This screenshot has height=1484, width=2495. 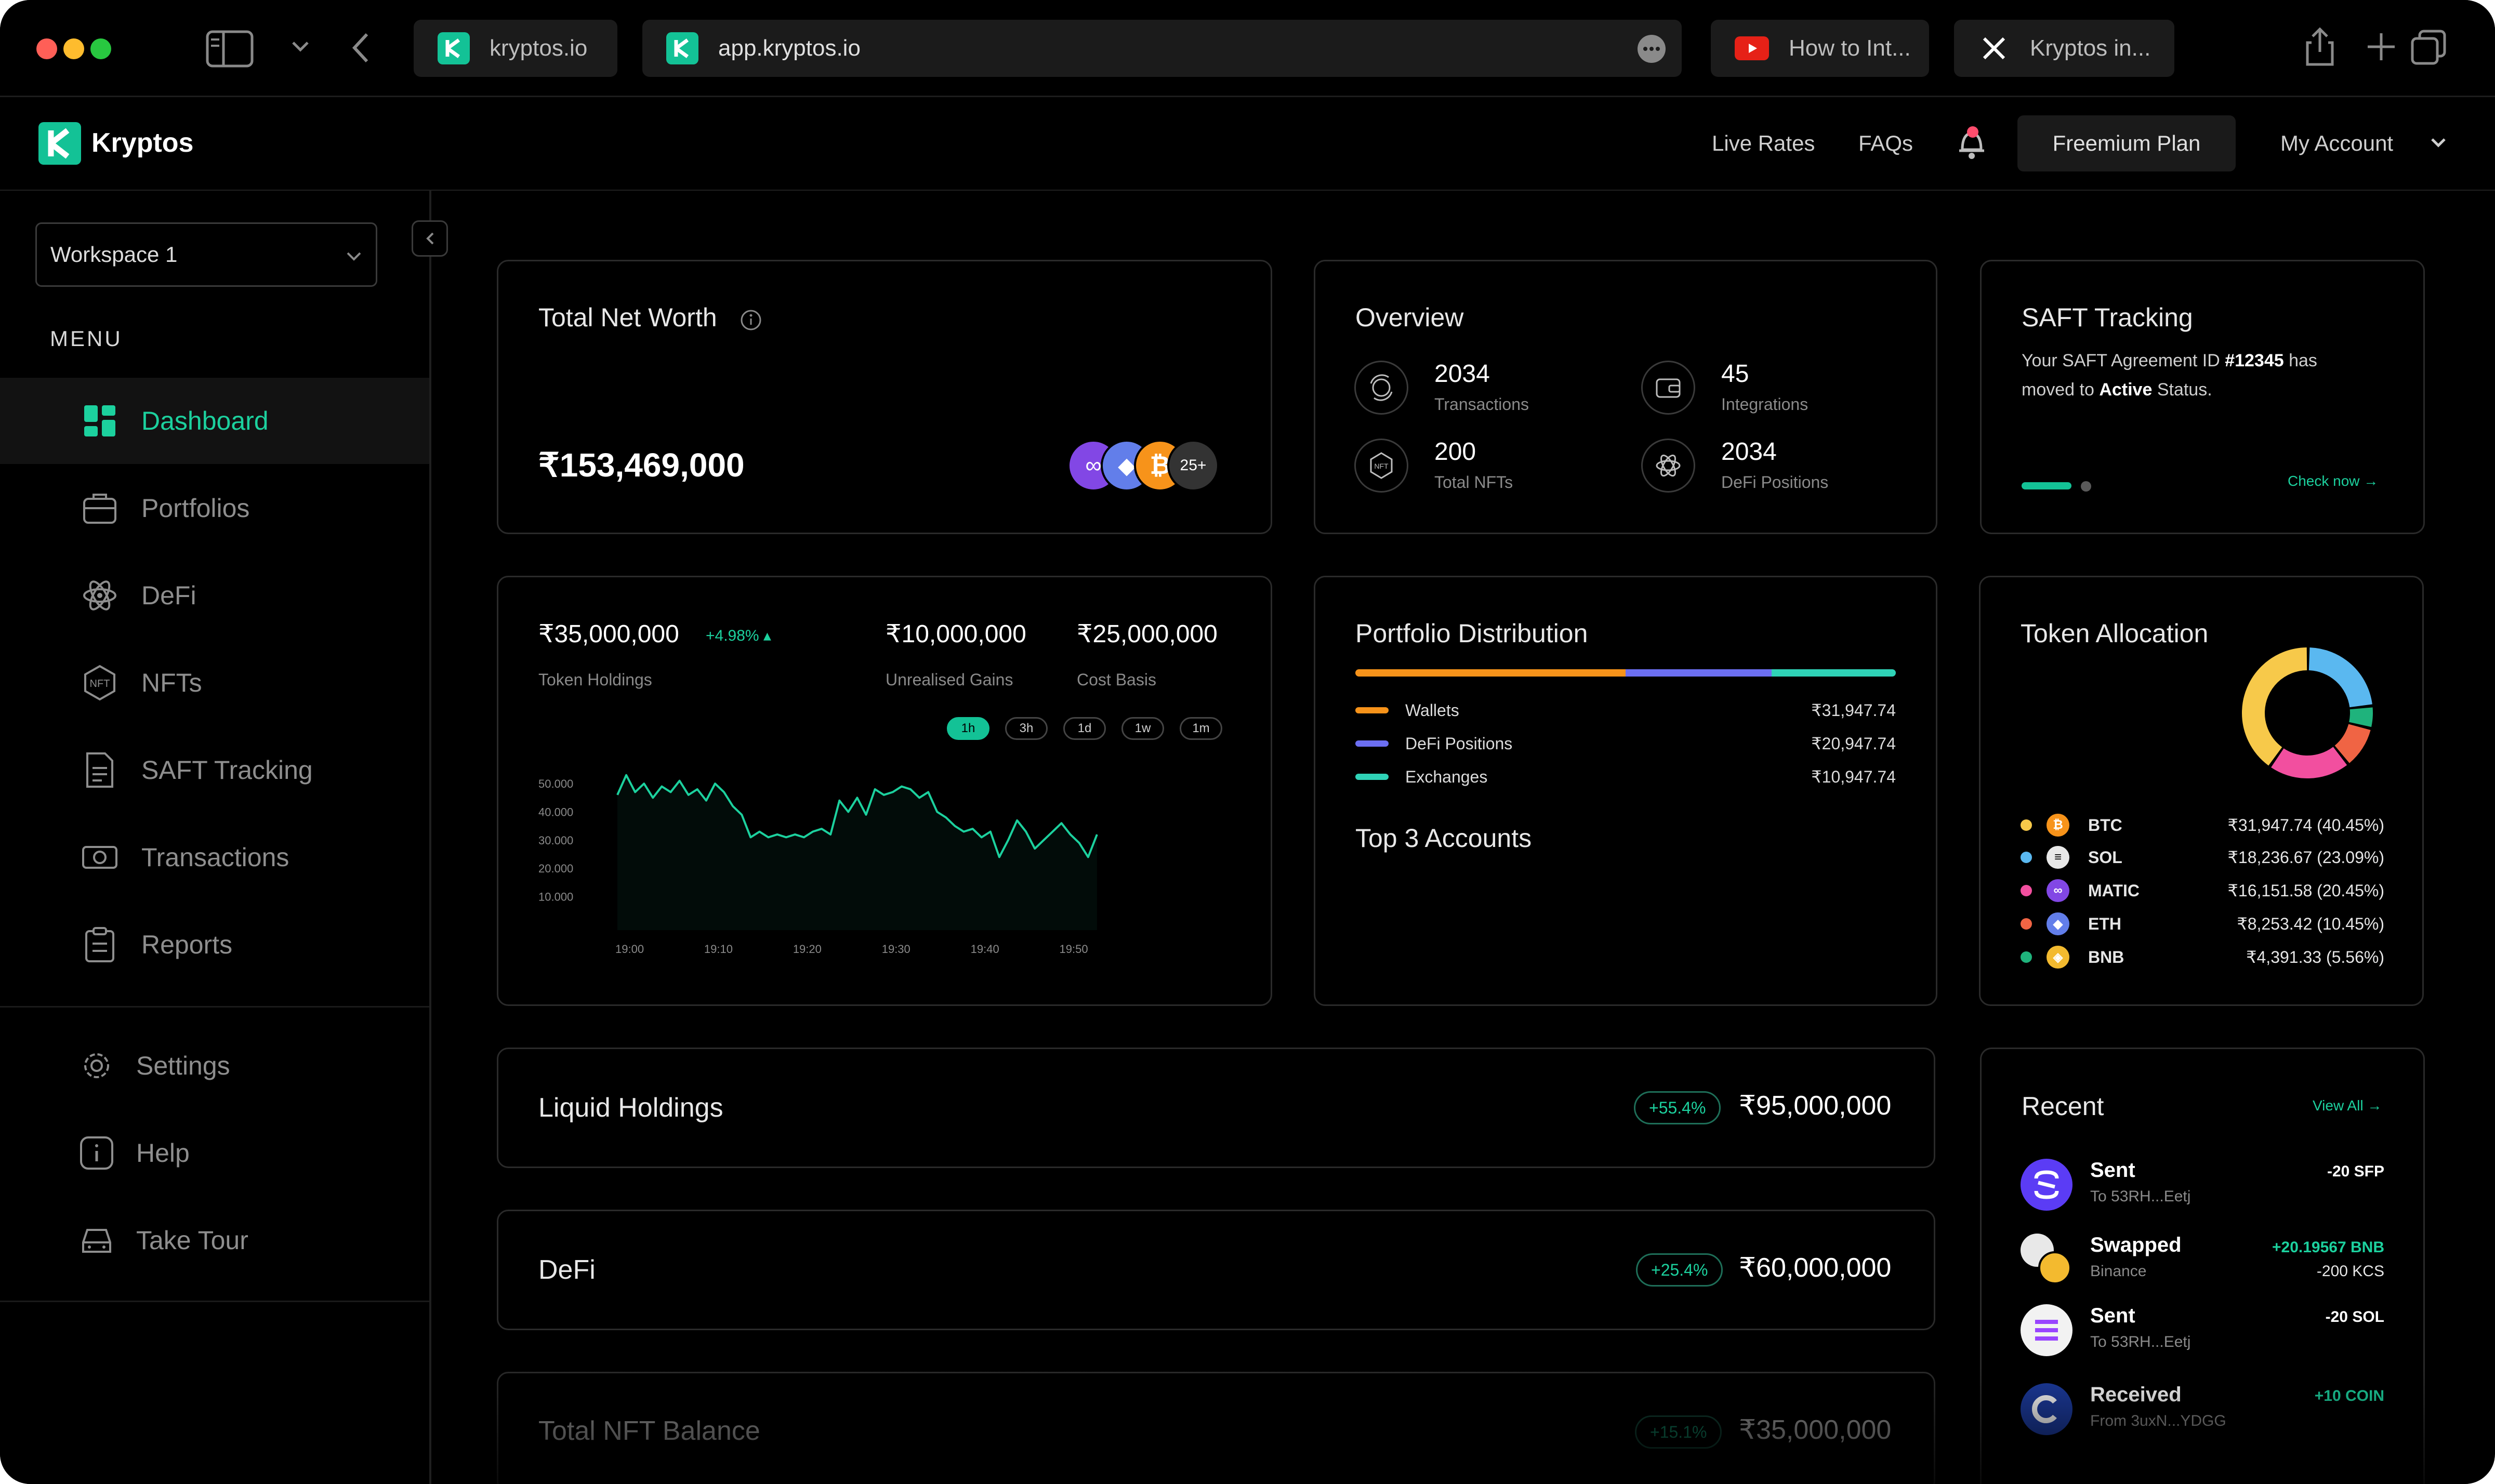 What do you see at coordinates (595, 680) in the screenshot?
I see `token-holdings-label: Token Holdings` at bounding box center [595, 680].